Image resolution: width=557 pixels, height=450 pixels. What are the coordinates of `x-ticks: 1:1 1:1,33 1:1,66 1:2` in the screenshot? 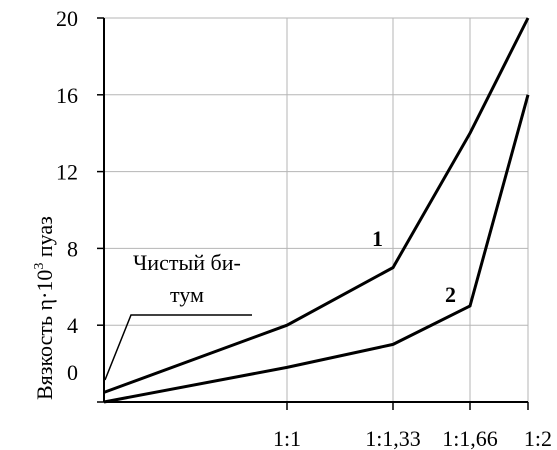 It's located at (412, 426).